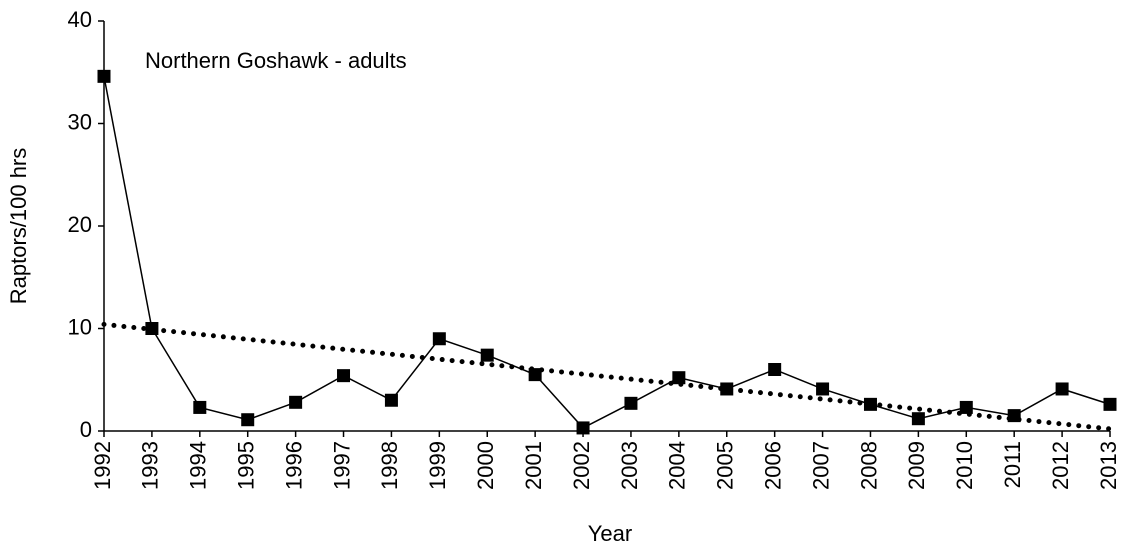  What do you see at coordinates (80, 224) in the screenshot?
I see `y-tick-label: 20` at bounding box center [80, 224].